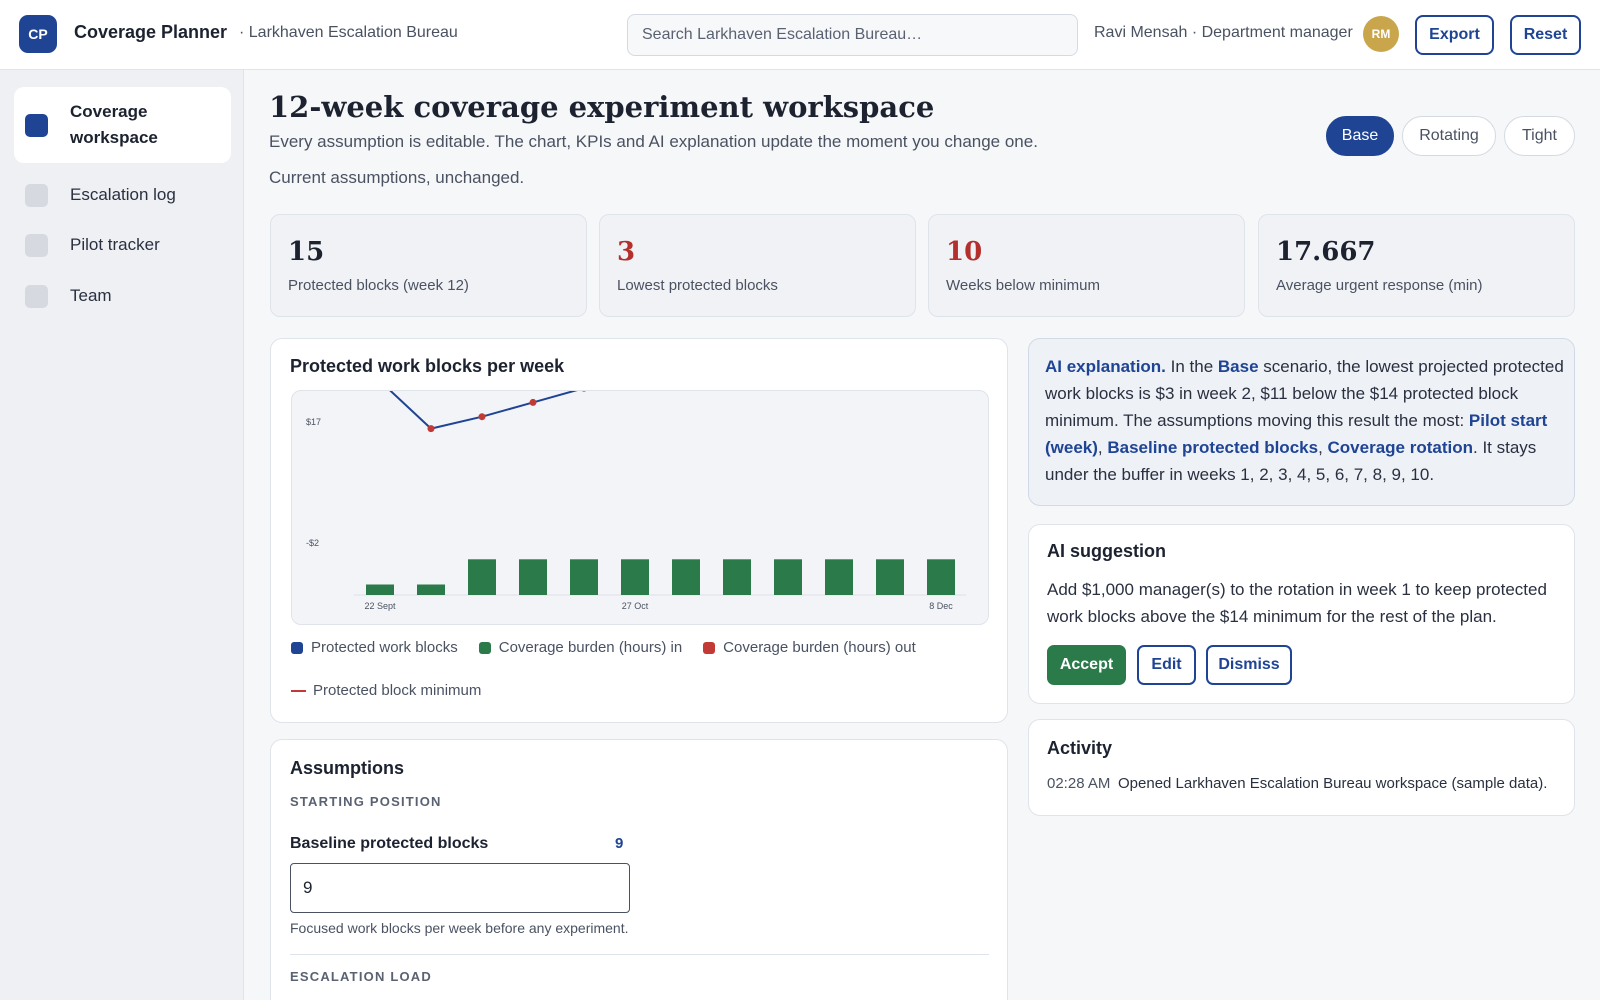  Describe the element at coordinates (114, 124) in the screenshot. I see `sidebar-item-label: Coverage workspace` at that location.